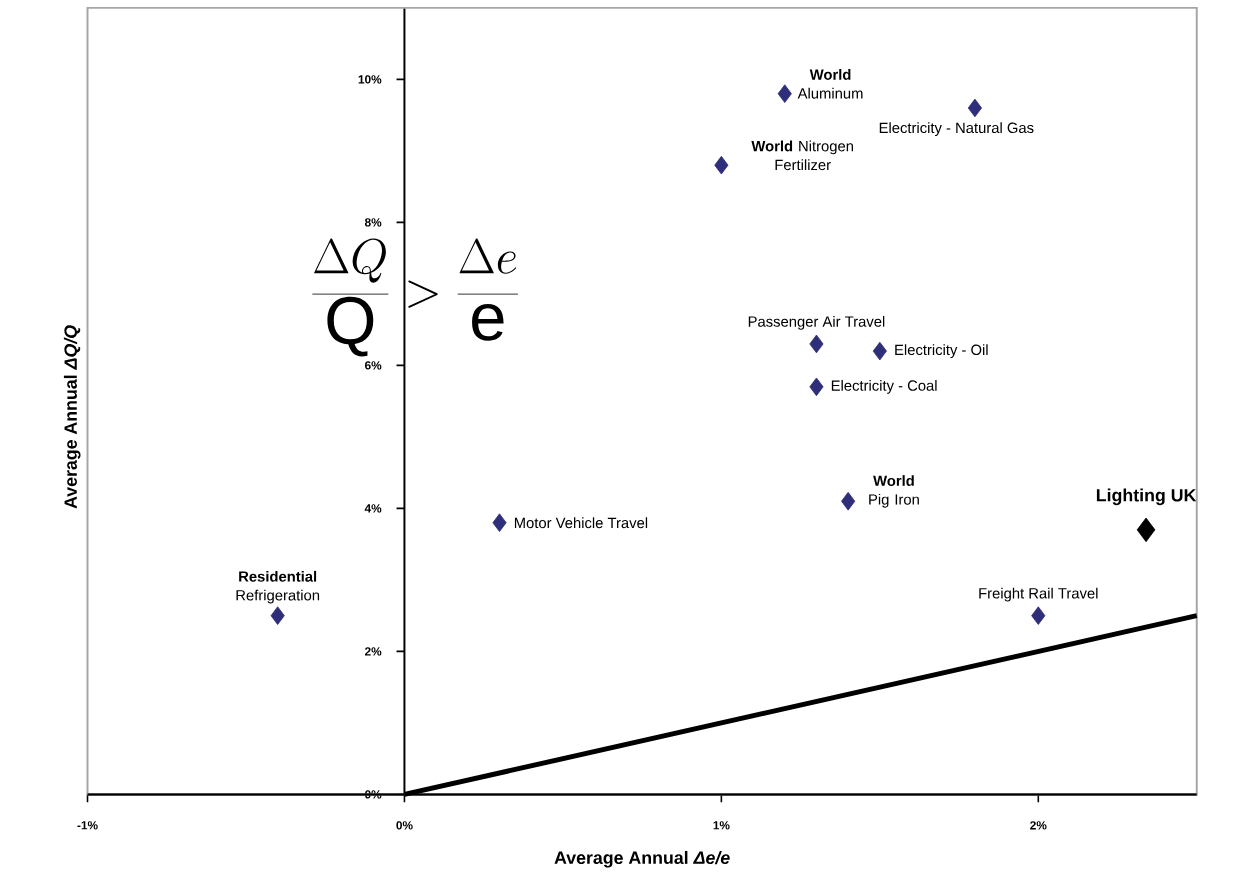  I want to click on y-axis-title: Average Annual ΔQ/Q, so click(72, 417).